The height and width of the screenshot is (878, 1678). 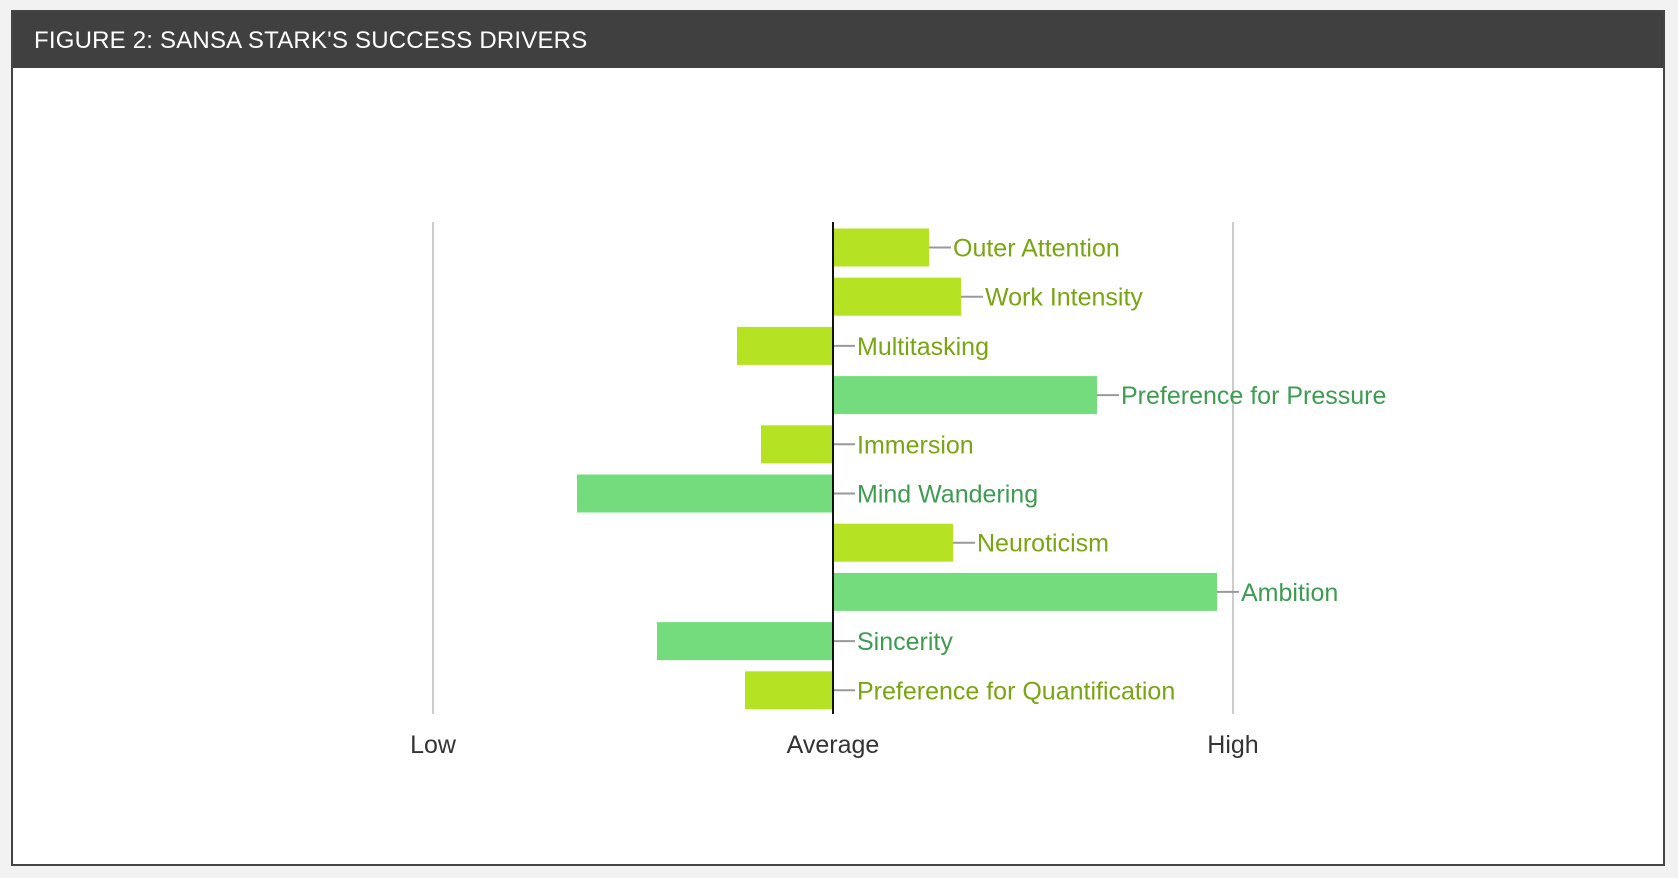 I want to click on tick-label: Average, so click(x=833, y=745).